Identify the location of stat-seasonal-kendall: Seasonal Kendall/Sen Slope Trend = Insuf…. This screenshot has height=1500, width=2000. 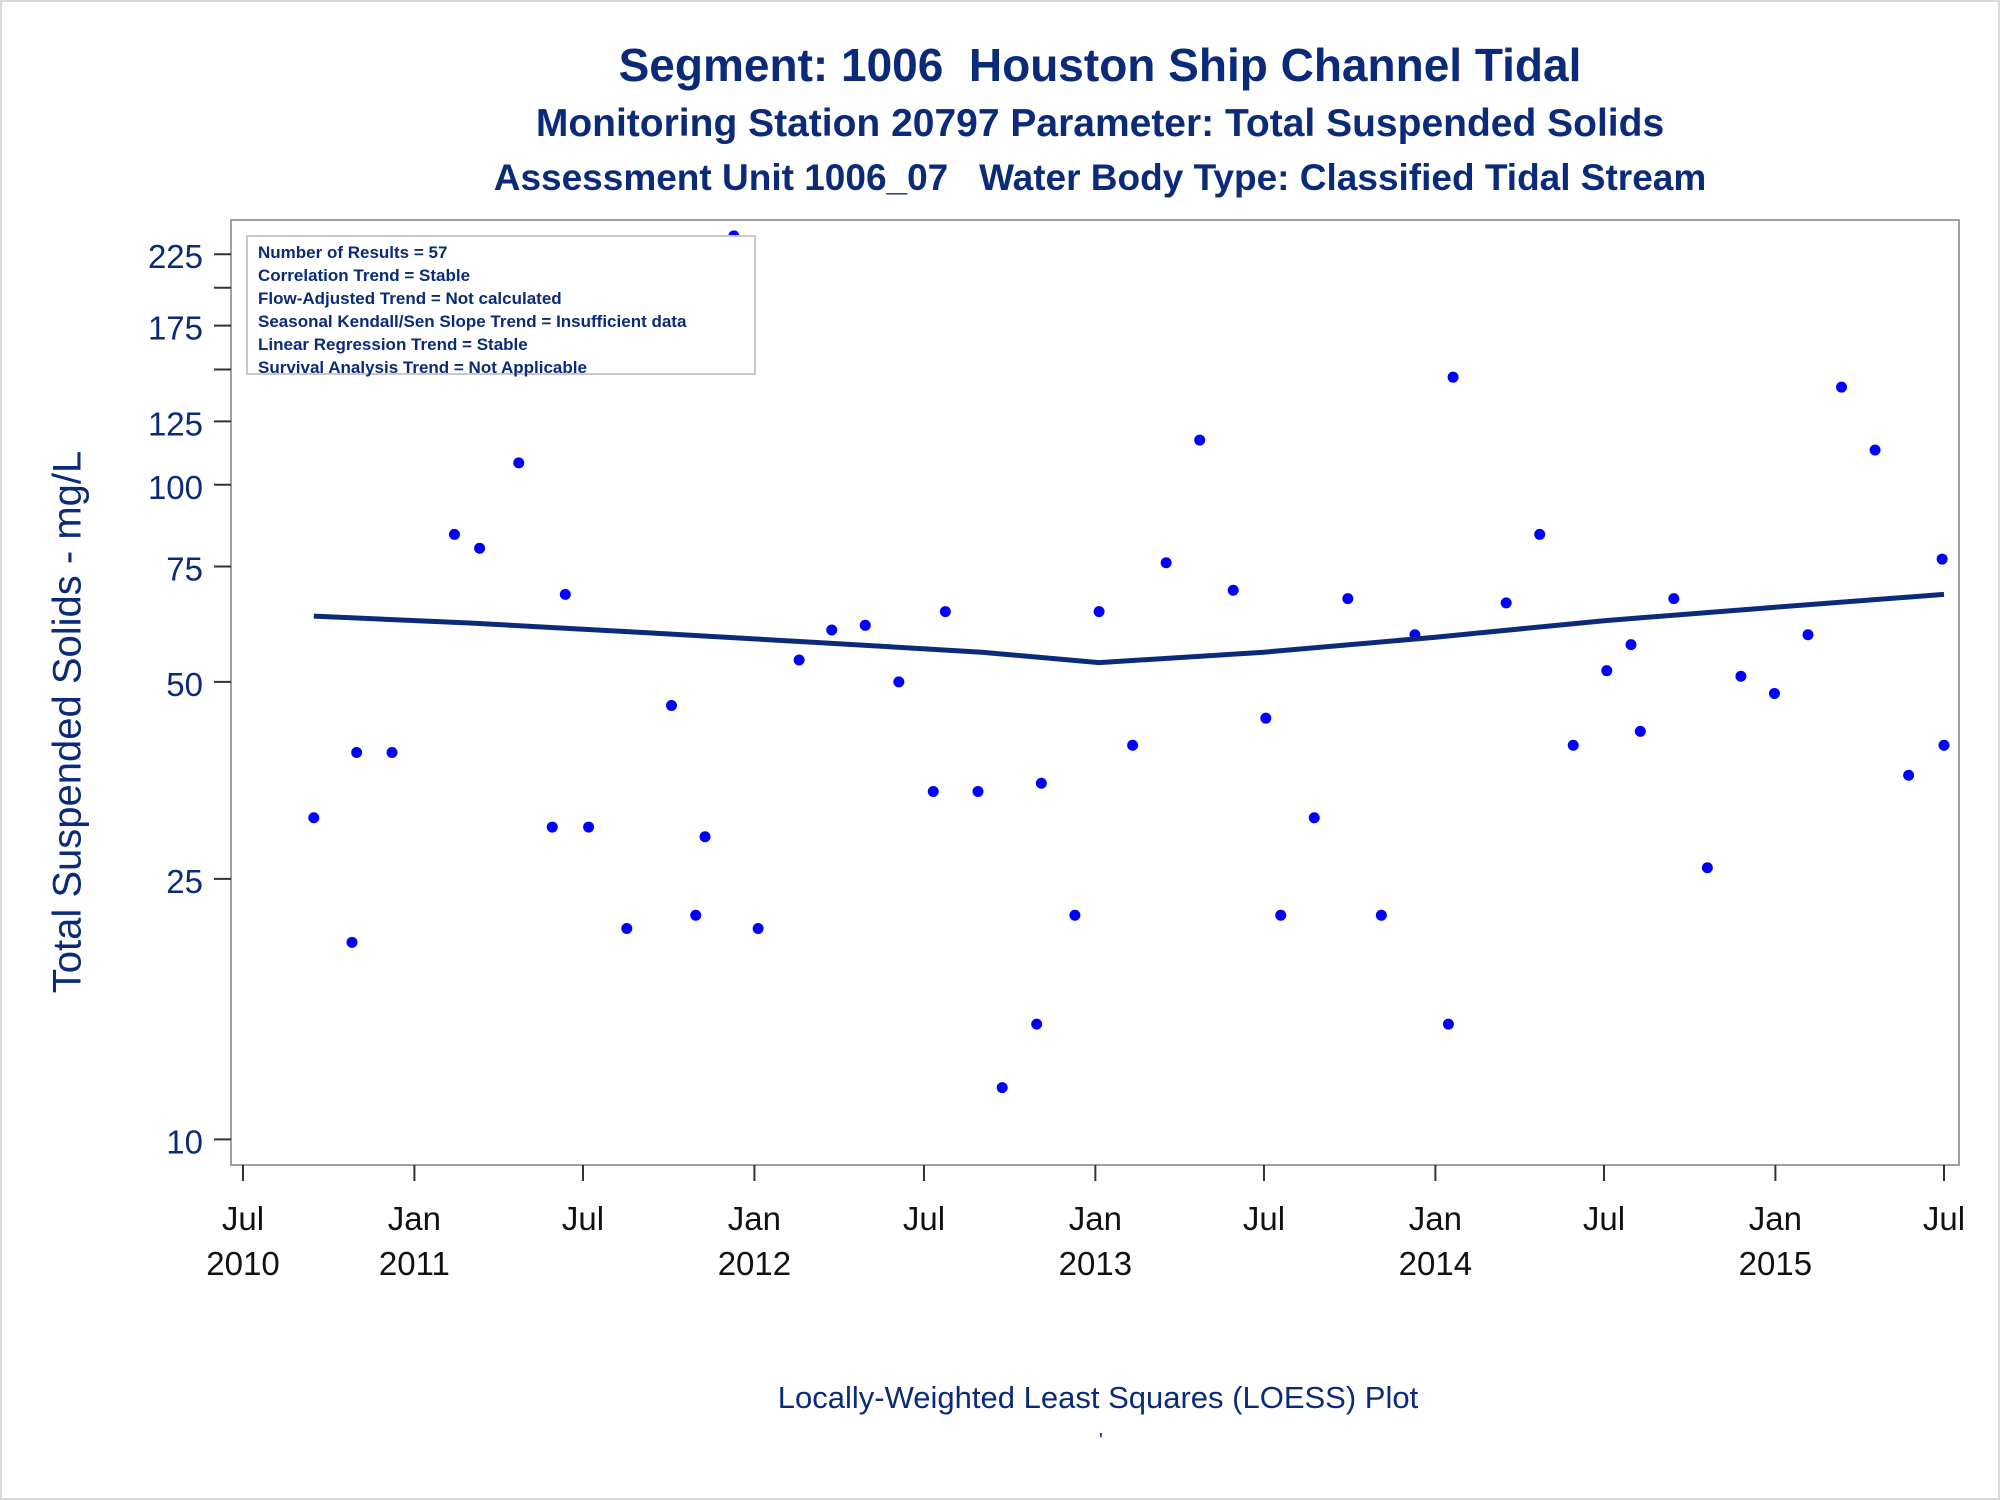
(472, 321).